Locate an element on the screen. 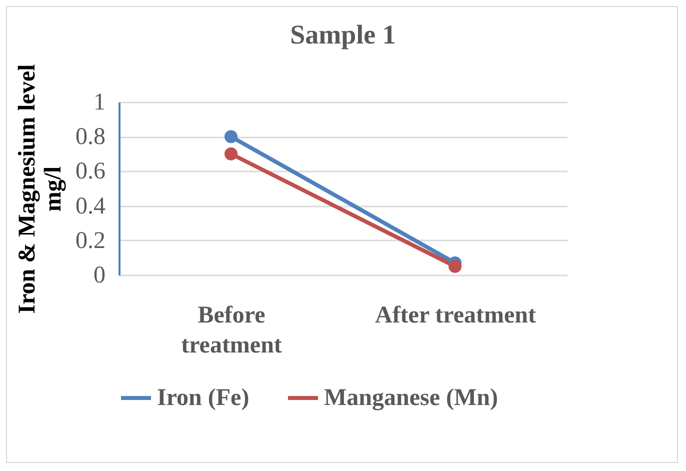 The width and height of the screenshot is (686, 471). y-tick-label: 0.6 is located at coordinates (91, 171).